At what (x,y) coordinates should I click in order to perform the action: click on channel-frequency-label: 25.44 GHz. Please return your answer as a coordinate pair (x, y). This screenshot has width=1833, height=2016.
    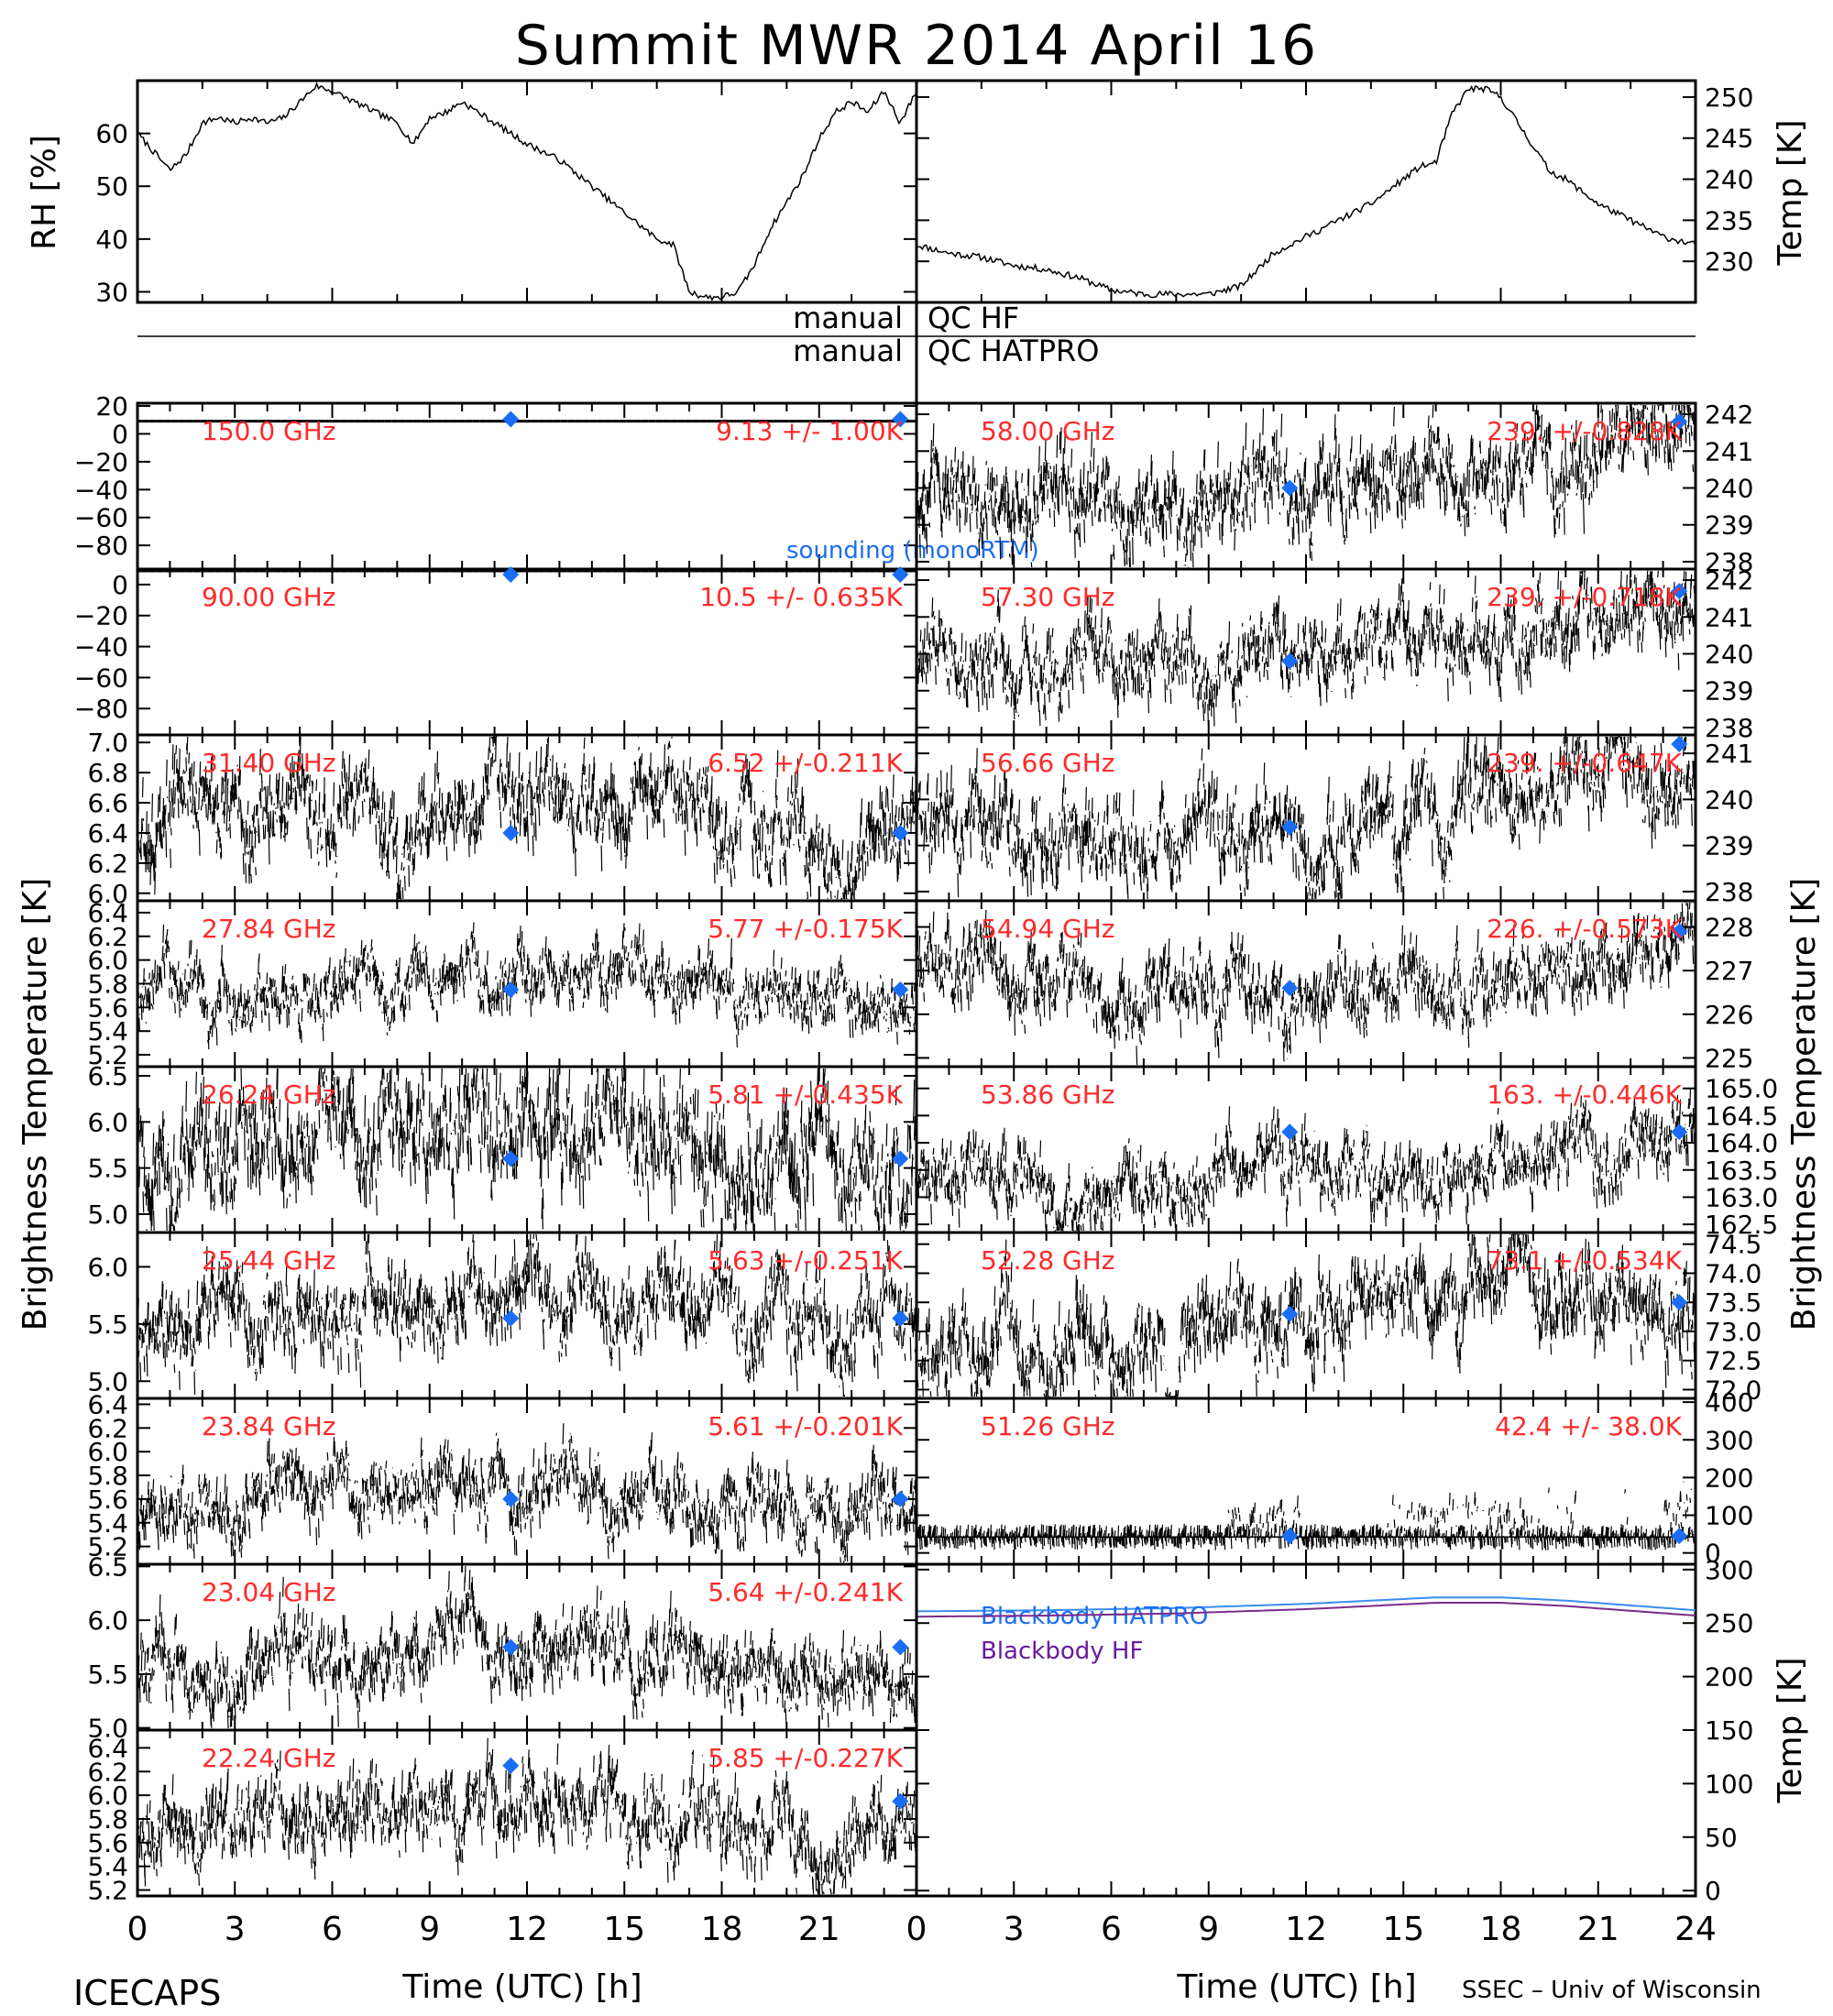
    Looking at the image, I should click on (269, 1260).